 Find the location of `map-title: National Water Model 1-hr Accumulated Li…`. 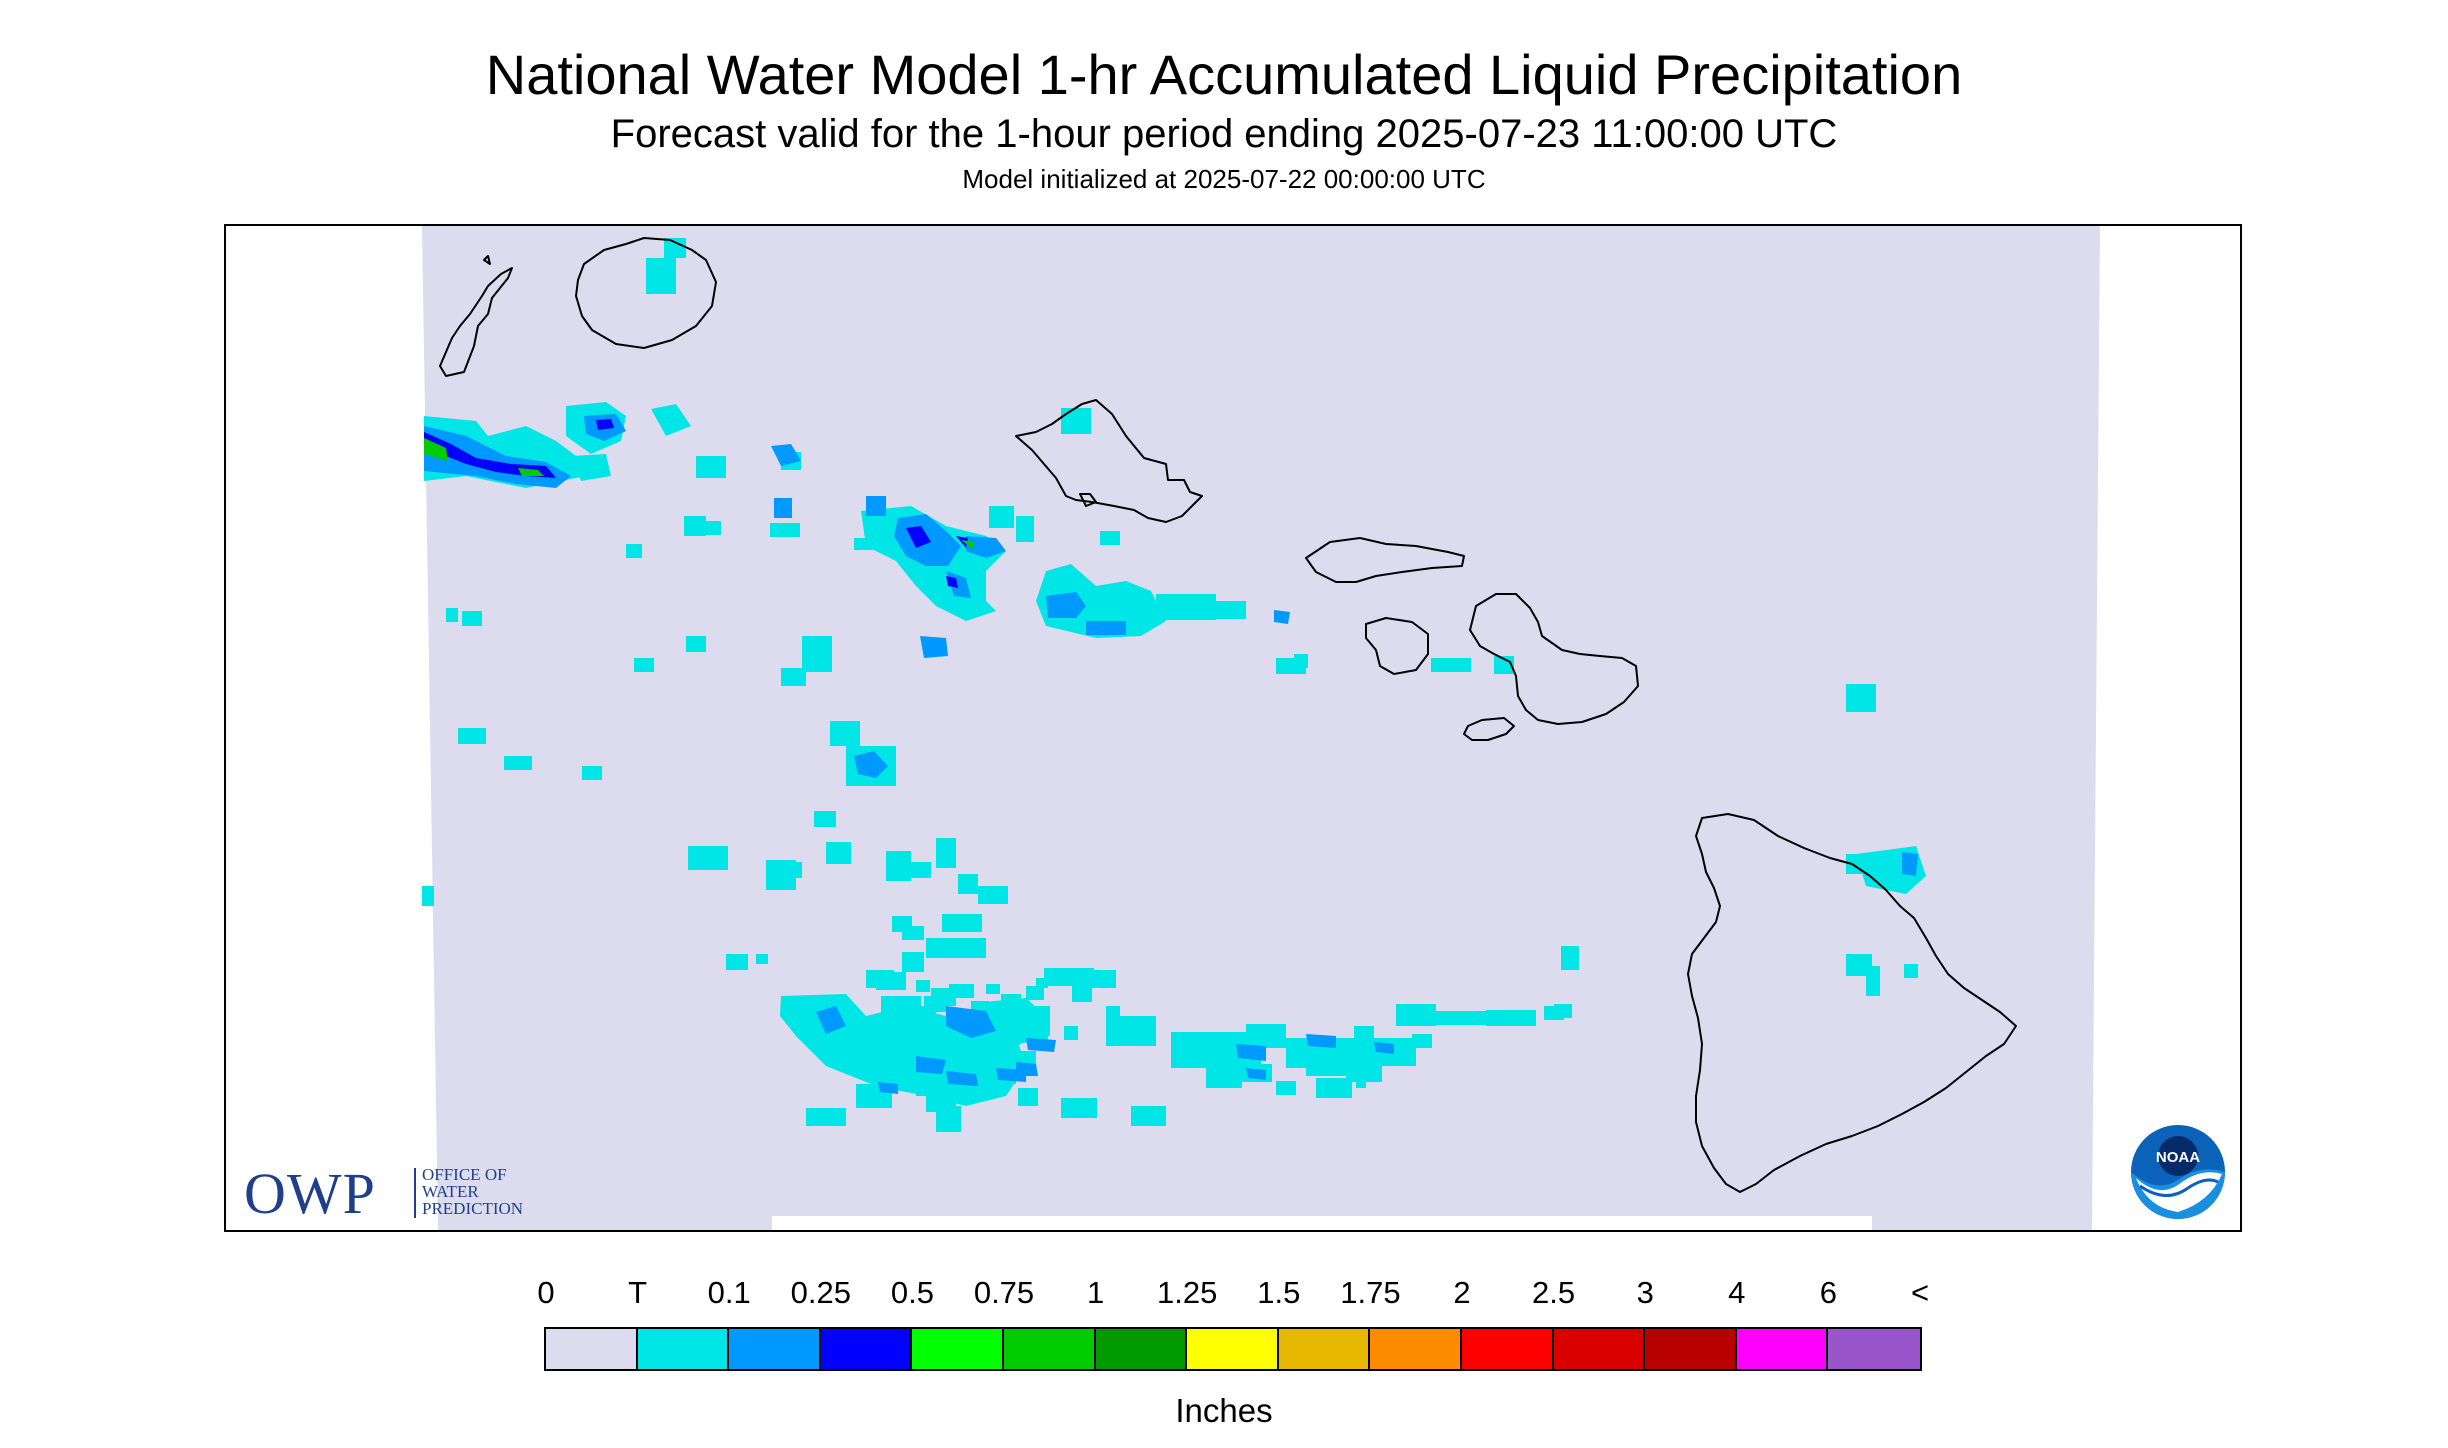

map-title: National Water Model 1-hr Accumulated Li… is located at coordinates (1224, 74).